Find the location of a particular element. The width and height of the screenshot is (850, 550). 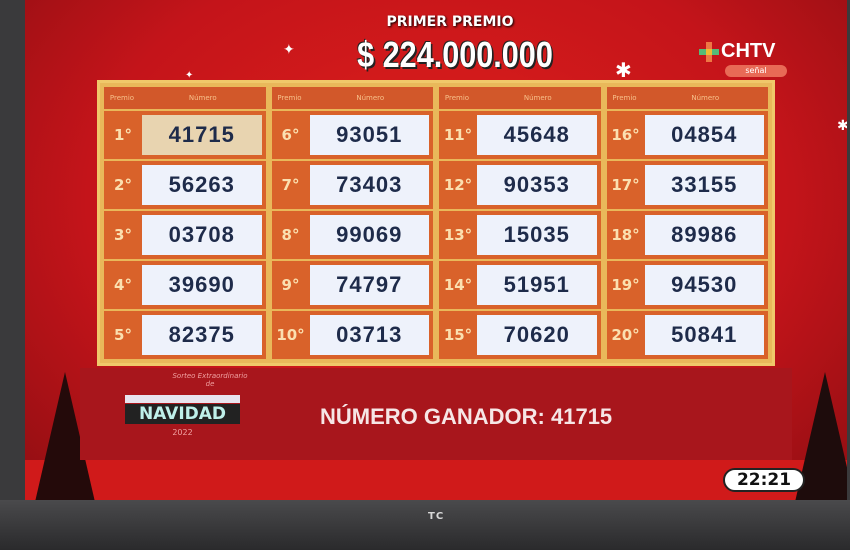

prize-number: 99069 is located at coordinates (369, 235).